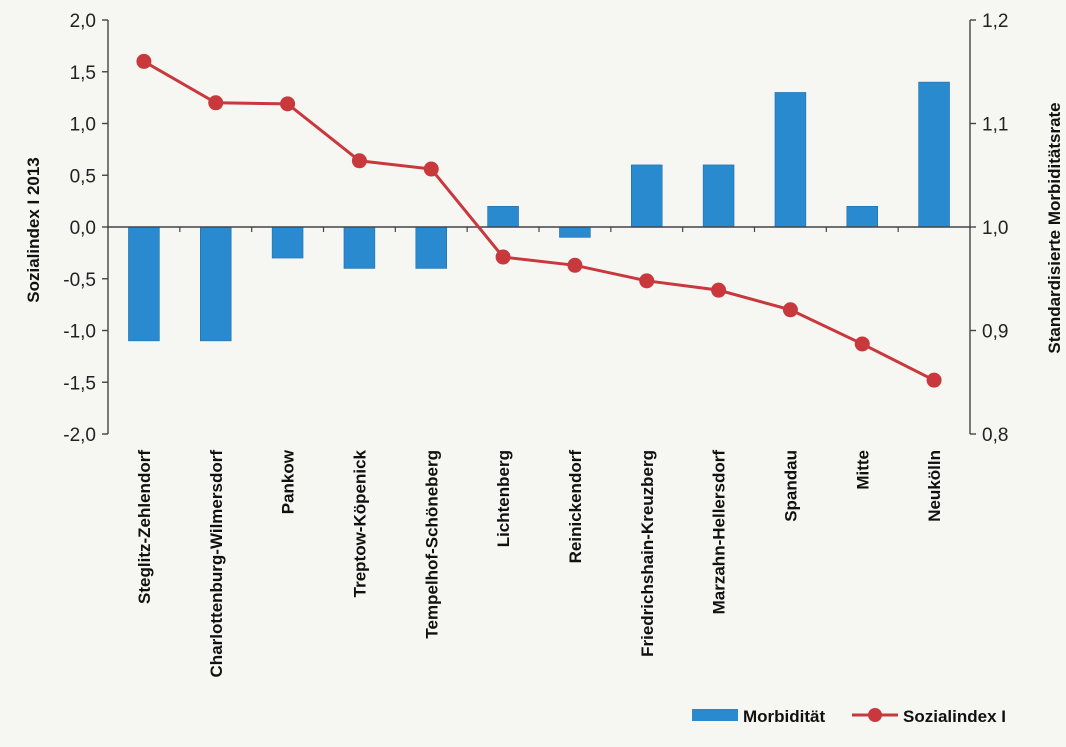 Image resolution: width=1066 pixels, height=747 pixels. What do you see at coordinates (83, 228) in the screenshot?
I see `left-tick-label: 0,0` at bounding box center [83, 228].